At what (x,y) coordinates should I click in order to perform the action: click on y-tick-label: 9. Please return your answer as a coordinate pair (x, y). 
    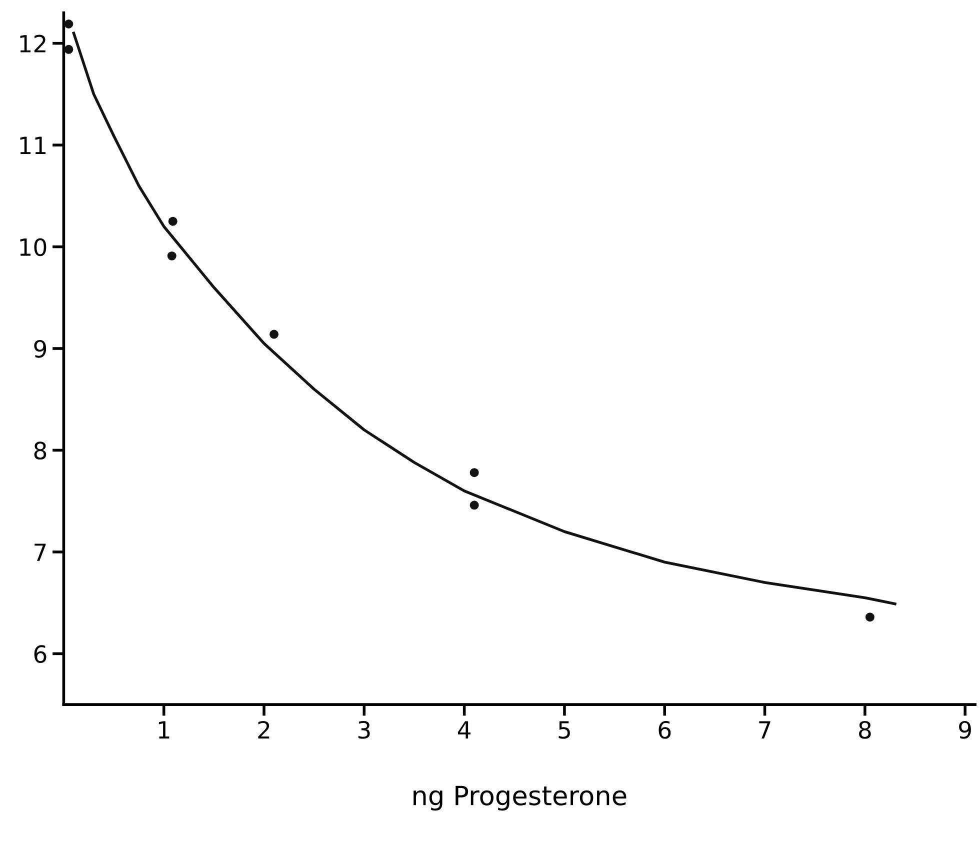
    Looking at the image, I should click on (40, 349).